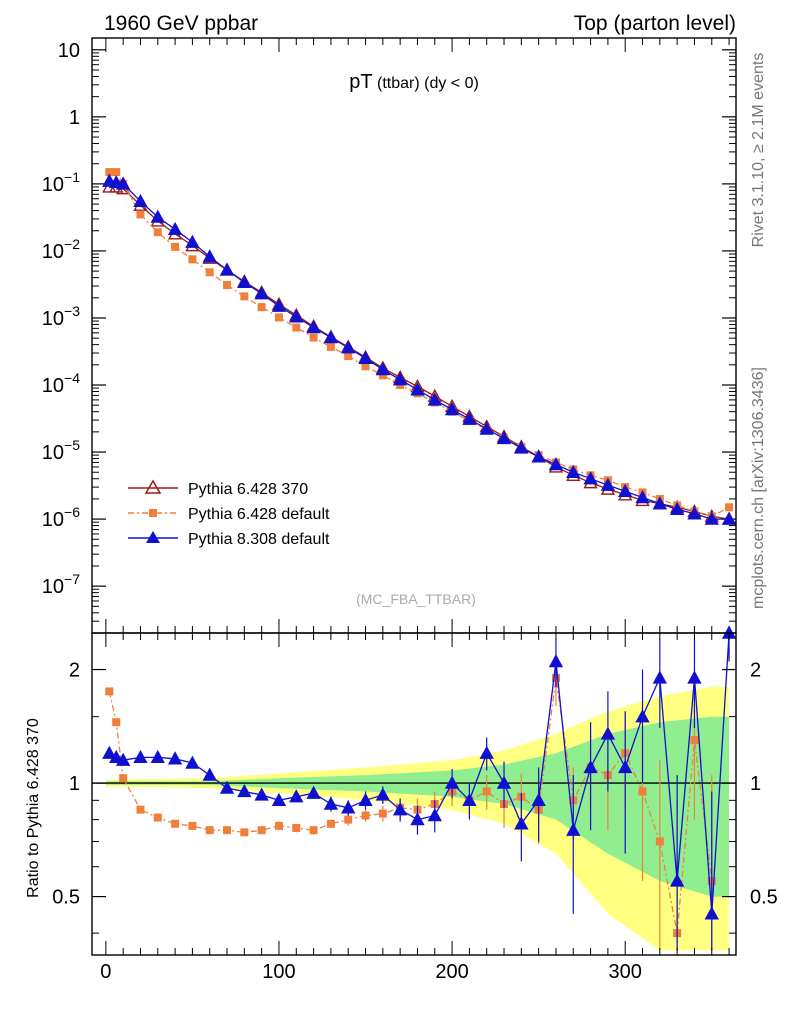  What do you see at coordinates (451, 972) in the screenshot?
I see `x-tick-label: 200` at bounding box center [451, 972].